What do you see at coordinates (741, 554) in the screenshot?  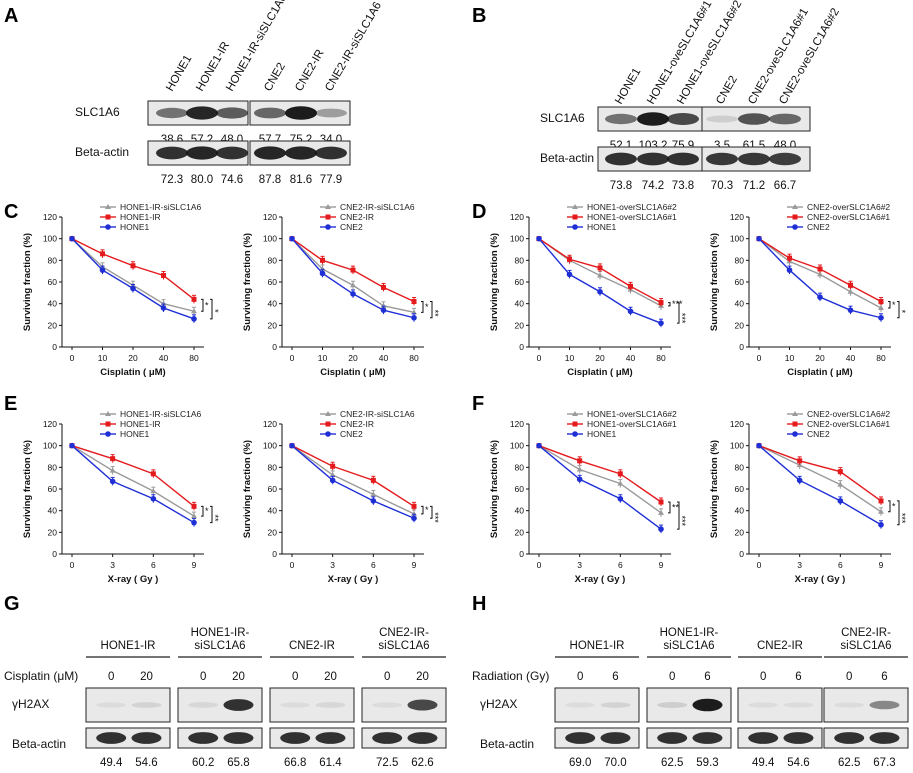 I see `y-tick-label: 0` at bounding box center [741, 554].